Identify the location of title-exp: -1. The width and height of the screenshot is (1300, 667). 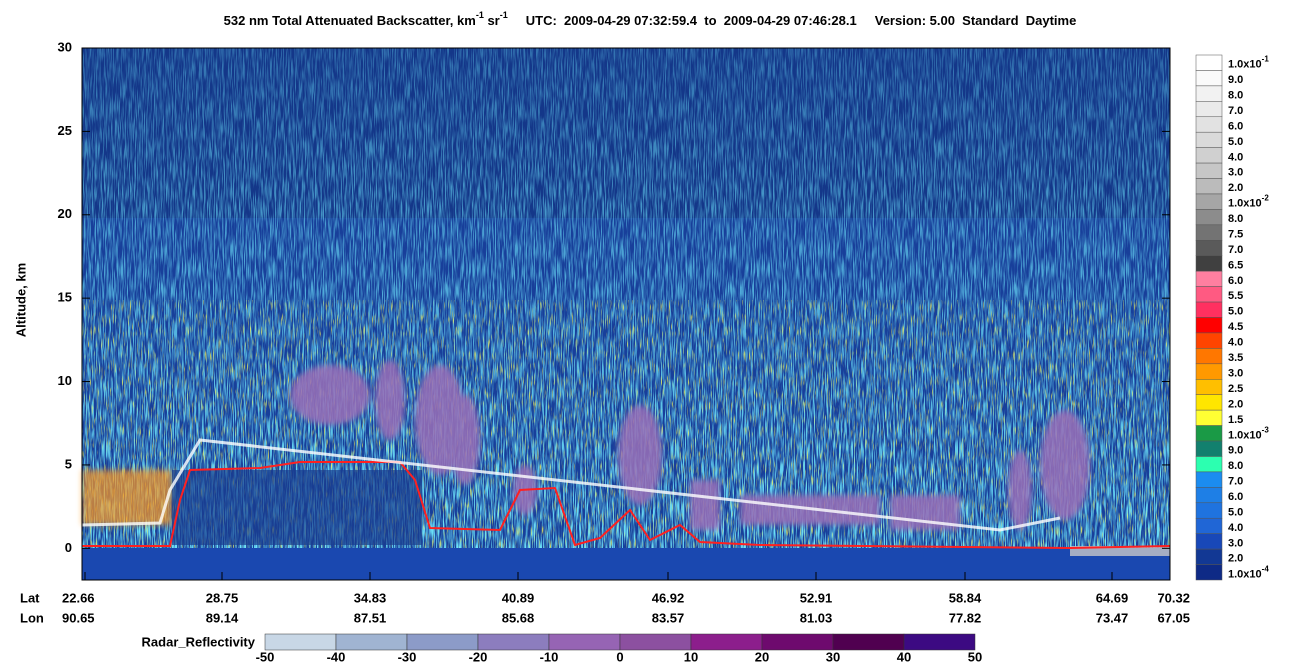
(480, 15).